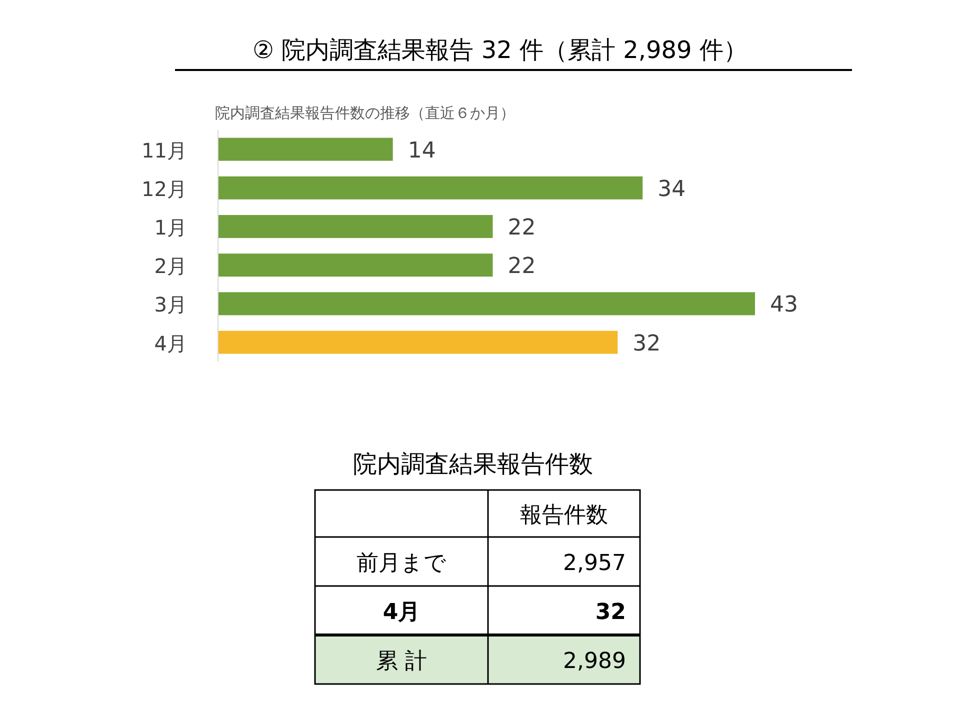 This screenshot has height=720, width=960. What do you see at coordinates (646, 343) in the screenshot?
I see `data-label: 32` at bounding box center [646, 343].